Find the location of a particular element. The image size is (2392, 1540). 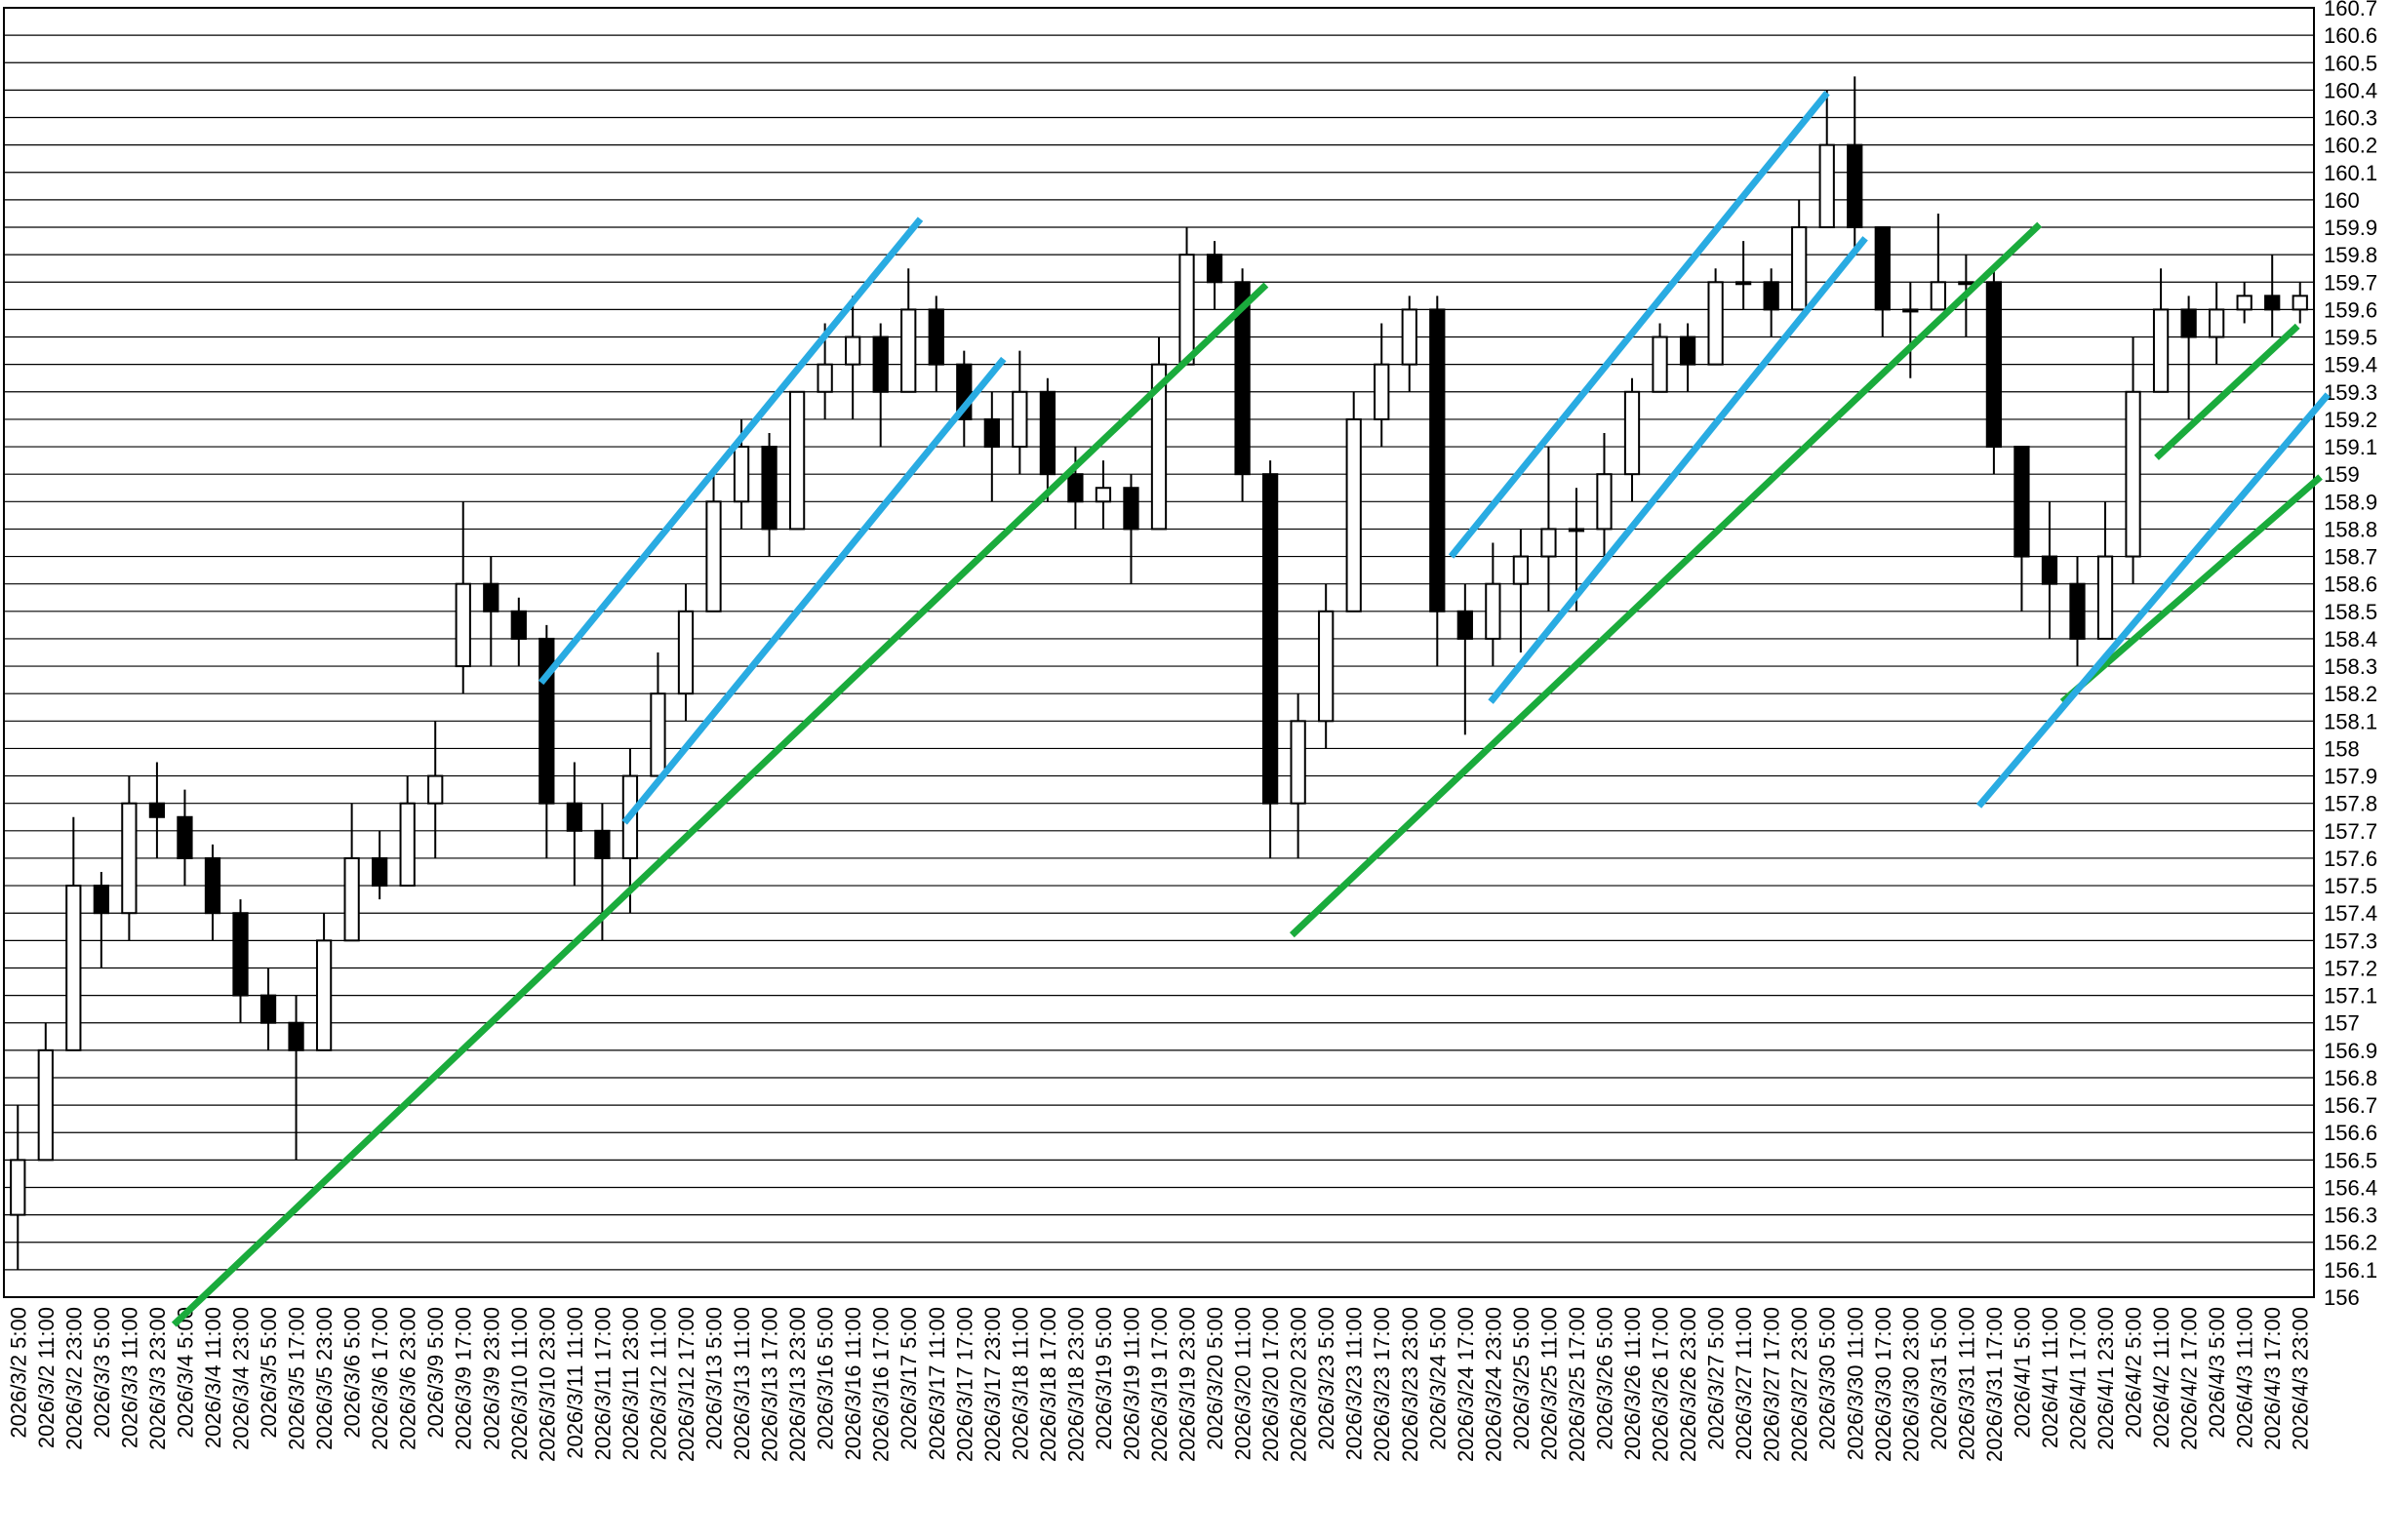

x-tick-label: 2026/4/3 11:00 is located at coordinates (2245, 1377).